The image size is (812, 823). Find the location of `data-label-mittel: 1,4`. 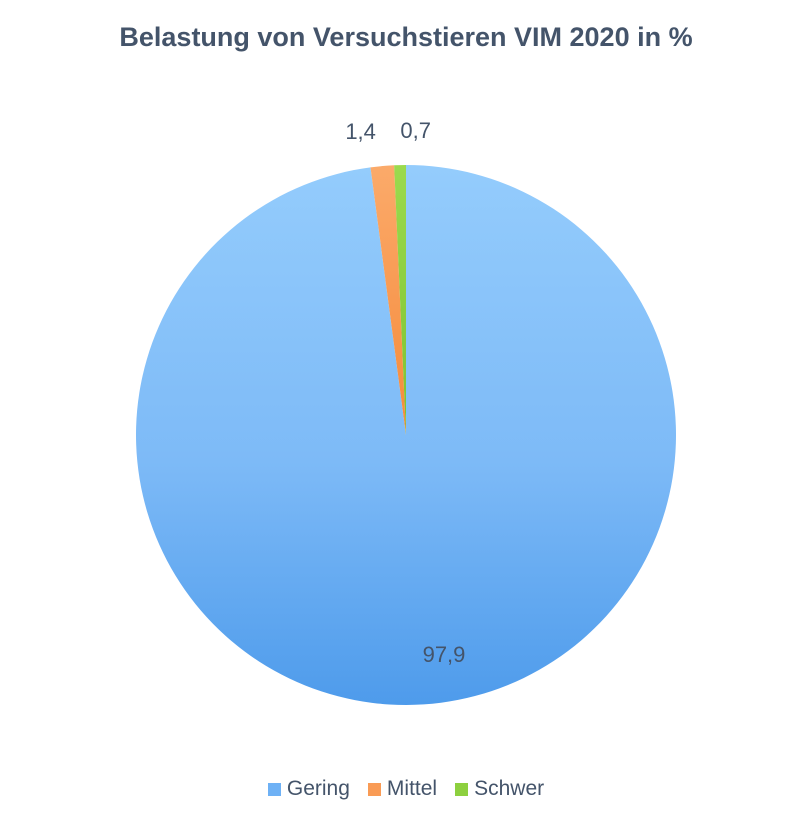

data-label-mittel: 1,4 is located at coordinates (360, 131).